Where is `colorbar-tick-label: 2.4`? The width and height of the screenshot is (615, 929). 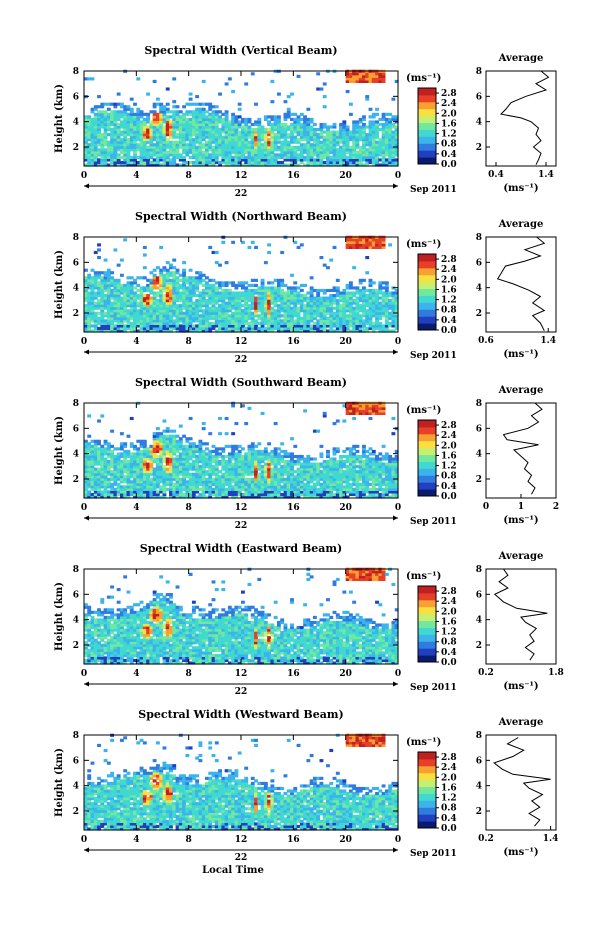
colorbar-tick-label: 2.4 is located at coordinates (449, 270).